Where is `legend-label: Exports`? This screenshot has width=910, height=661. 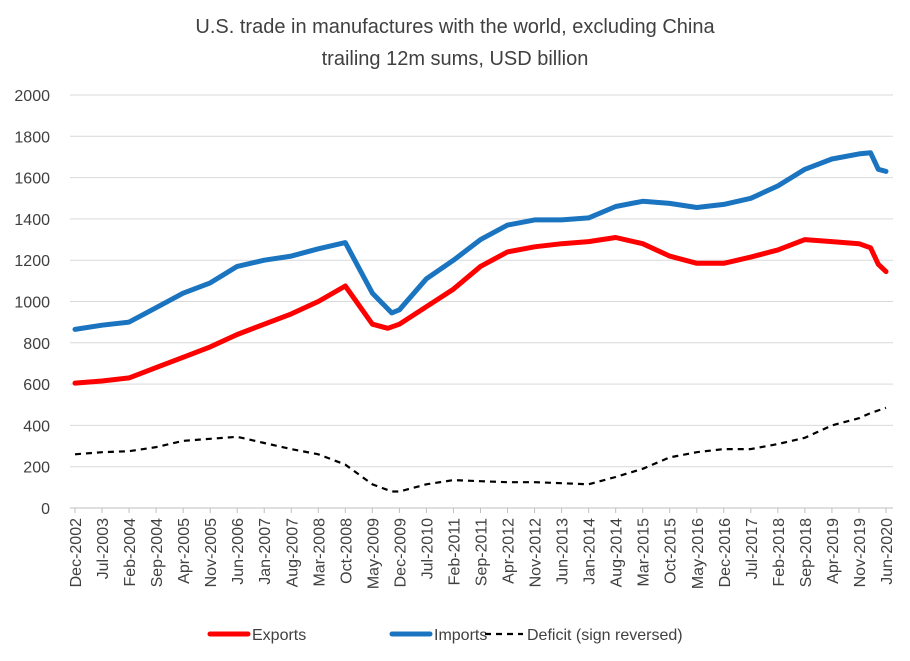 legend-label: Exports is located at coordinates (279, 635).